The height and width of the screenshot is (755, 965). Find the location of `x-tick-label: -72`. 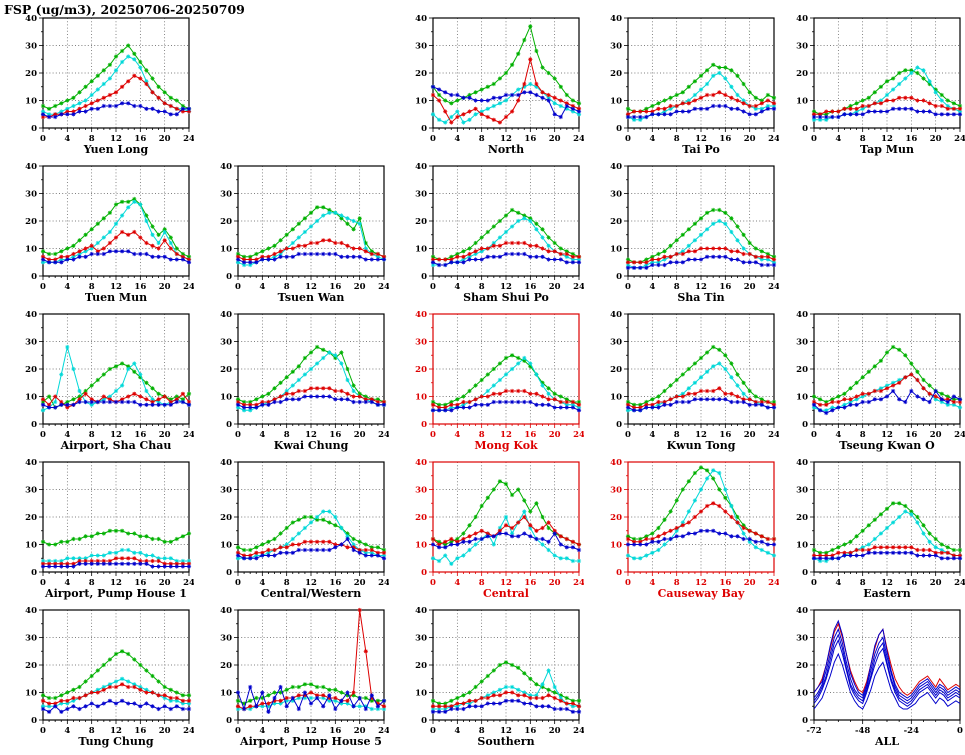

x-tick-label: -72 is located at coordinates (813, 731).